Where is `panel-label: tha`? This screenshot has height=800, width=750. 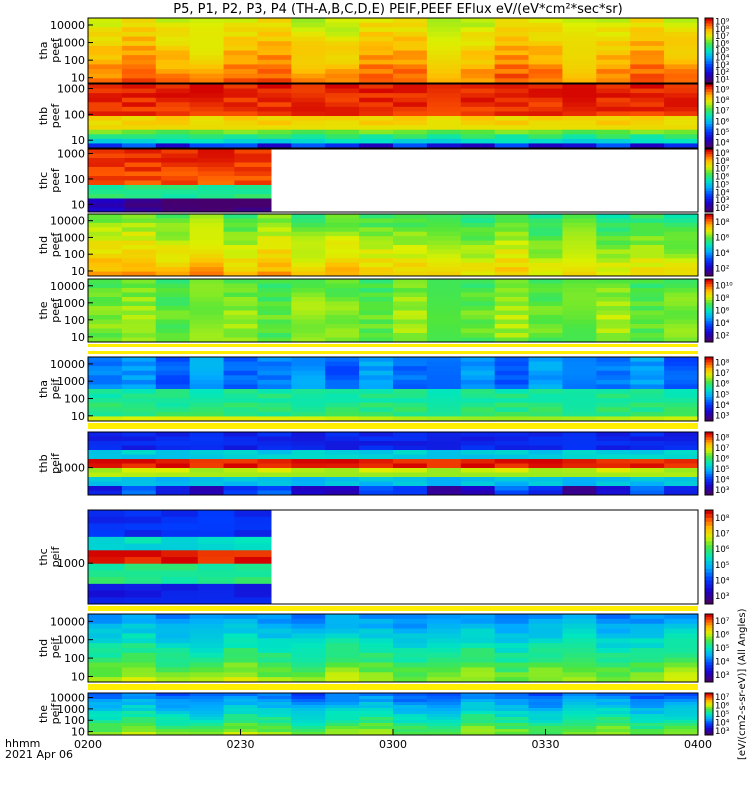
panel-label: tha is located at coordinates (43, 50).